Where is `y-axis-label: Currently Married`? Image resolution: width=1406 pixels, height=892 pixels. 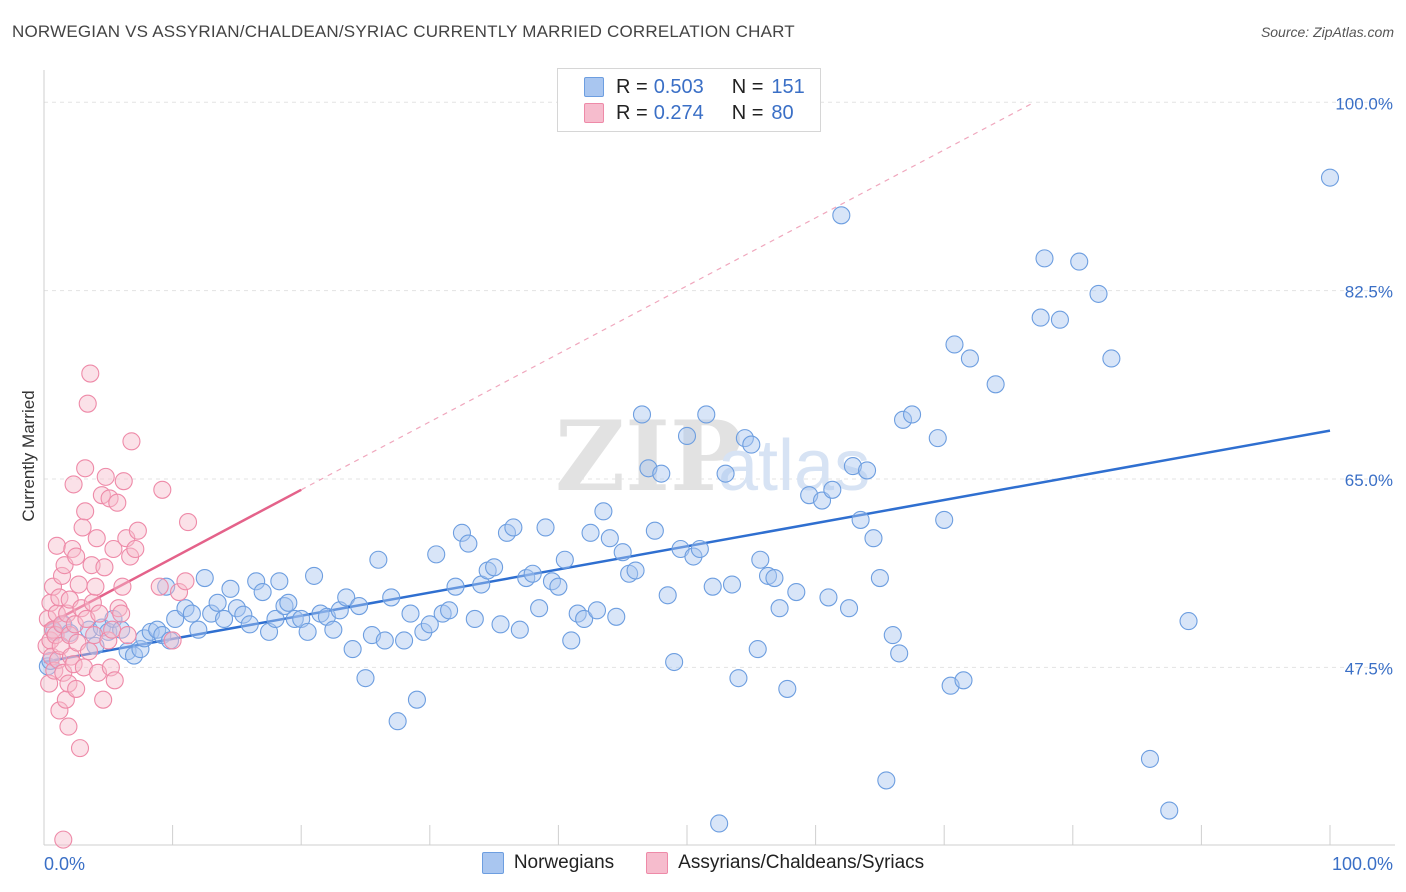 y-axis-label: Currently Married is located at coordinates (28, 455).